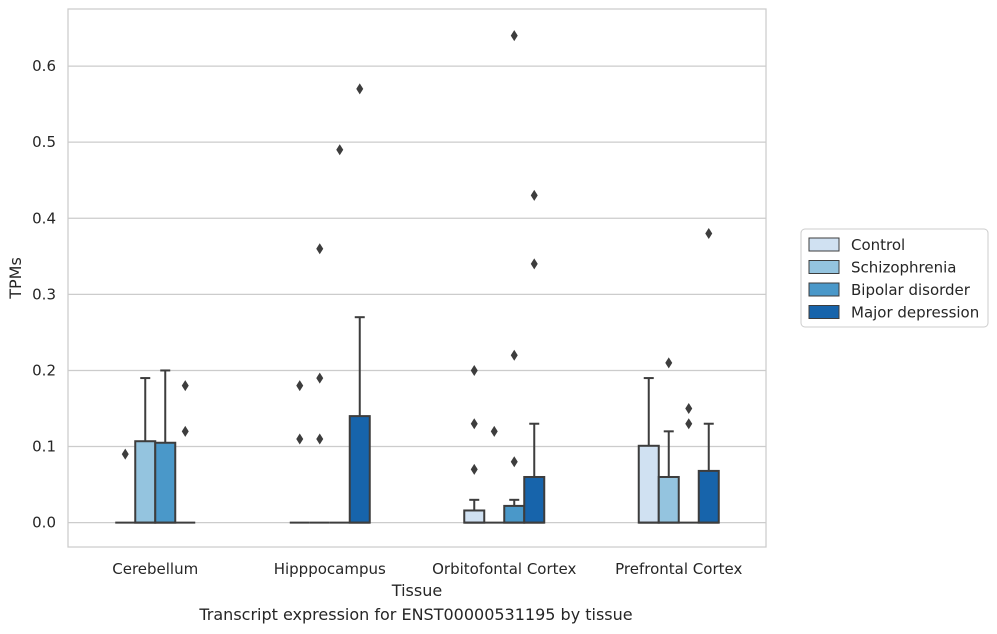 This screenshot has height=634, width=997. What do you see at coordinates (44, 370) in the screenshot?
I see `y-tick-label: 0.2` at bounding box center [44, 370].